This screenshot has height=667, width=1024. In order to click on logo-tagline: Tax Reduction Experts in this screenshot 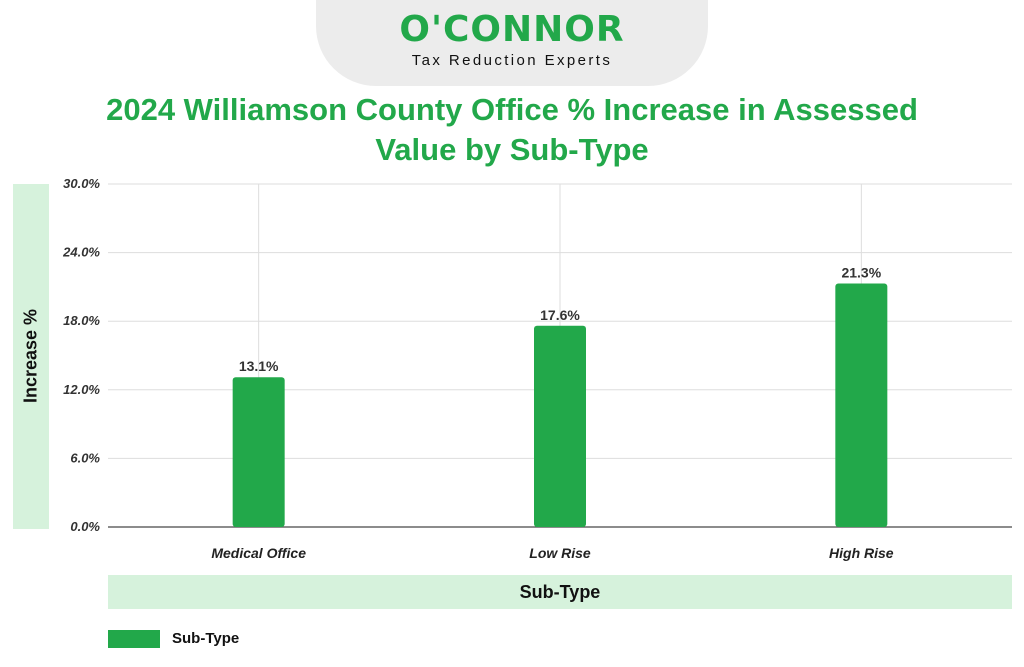, I will do `click(512, 60)`.